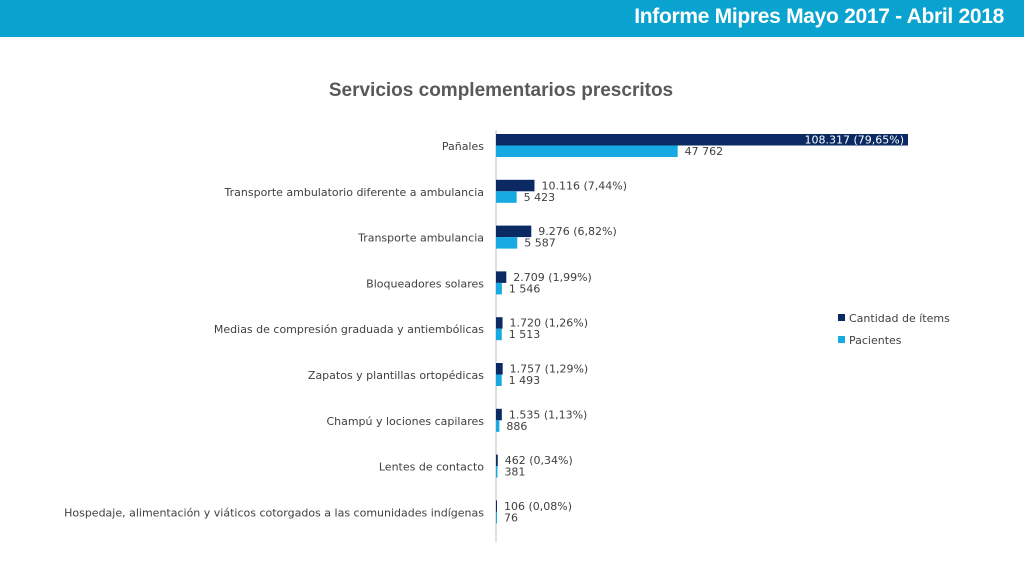 This screenshot has width=1024, height=576. I want to click on category-label: Bloqueadores solares, so click(425, 283).